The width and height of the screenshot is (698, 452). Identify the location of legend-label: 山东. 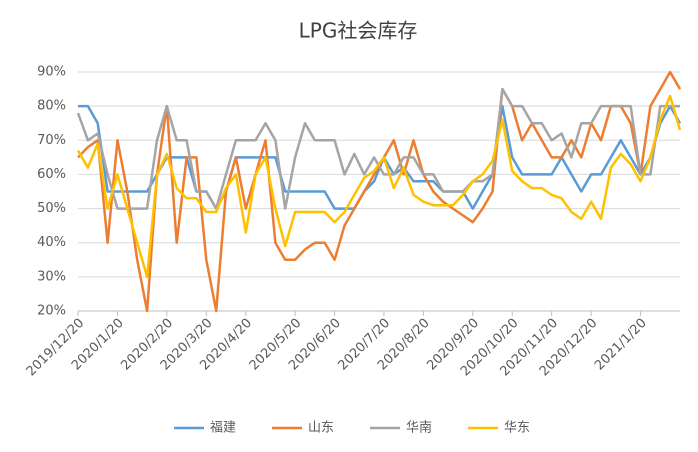
(321, 428).